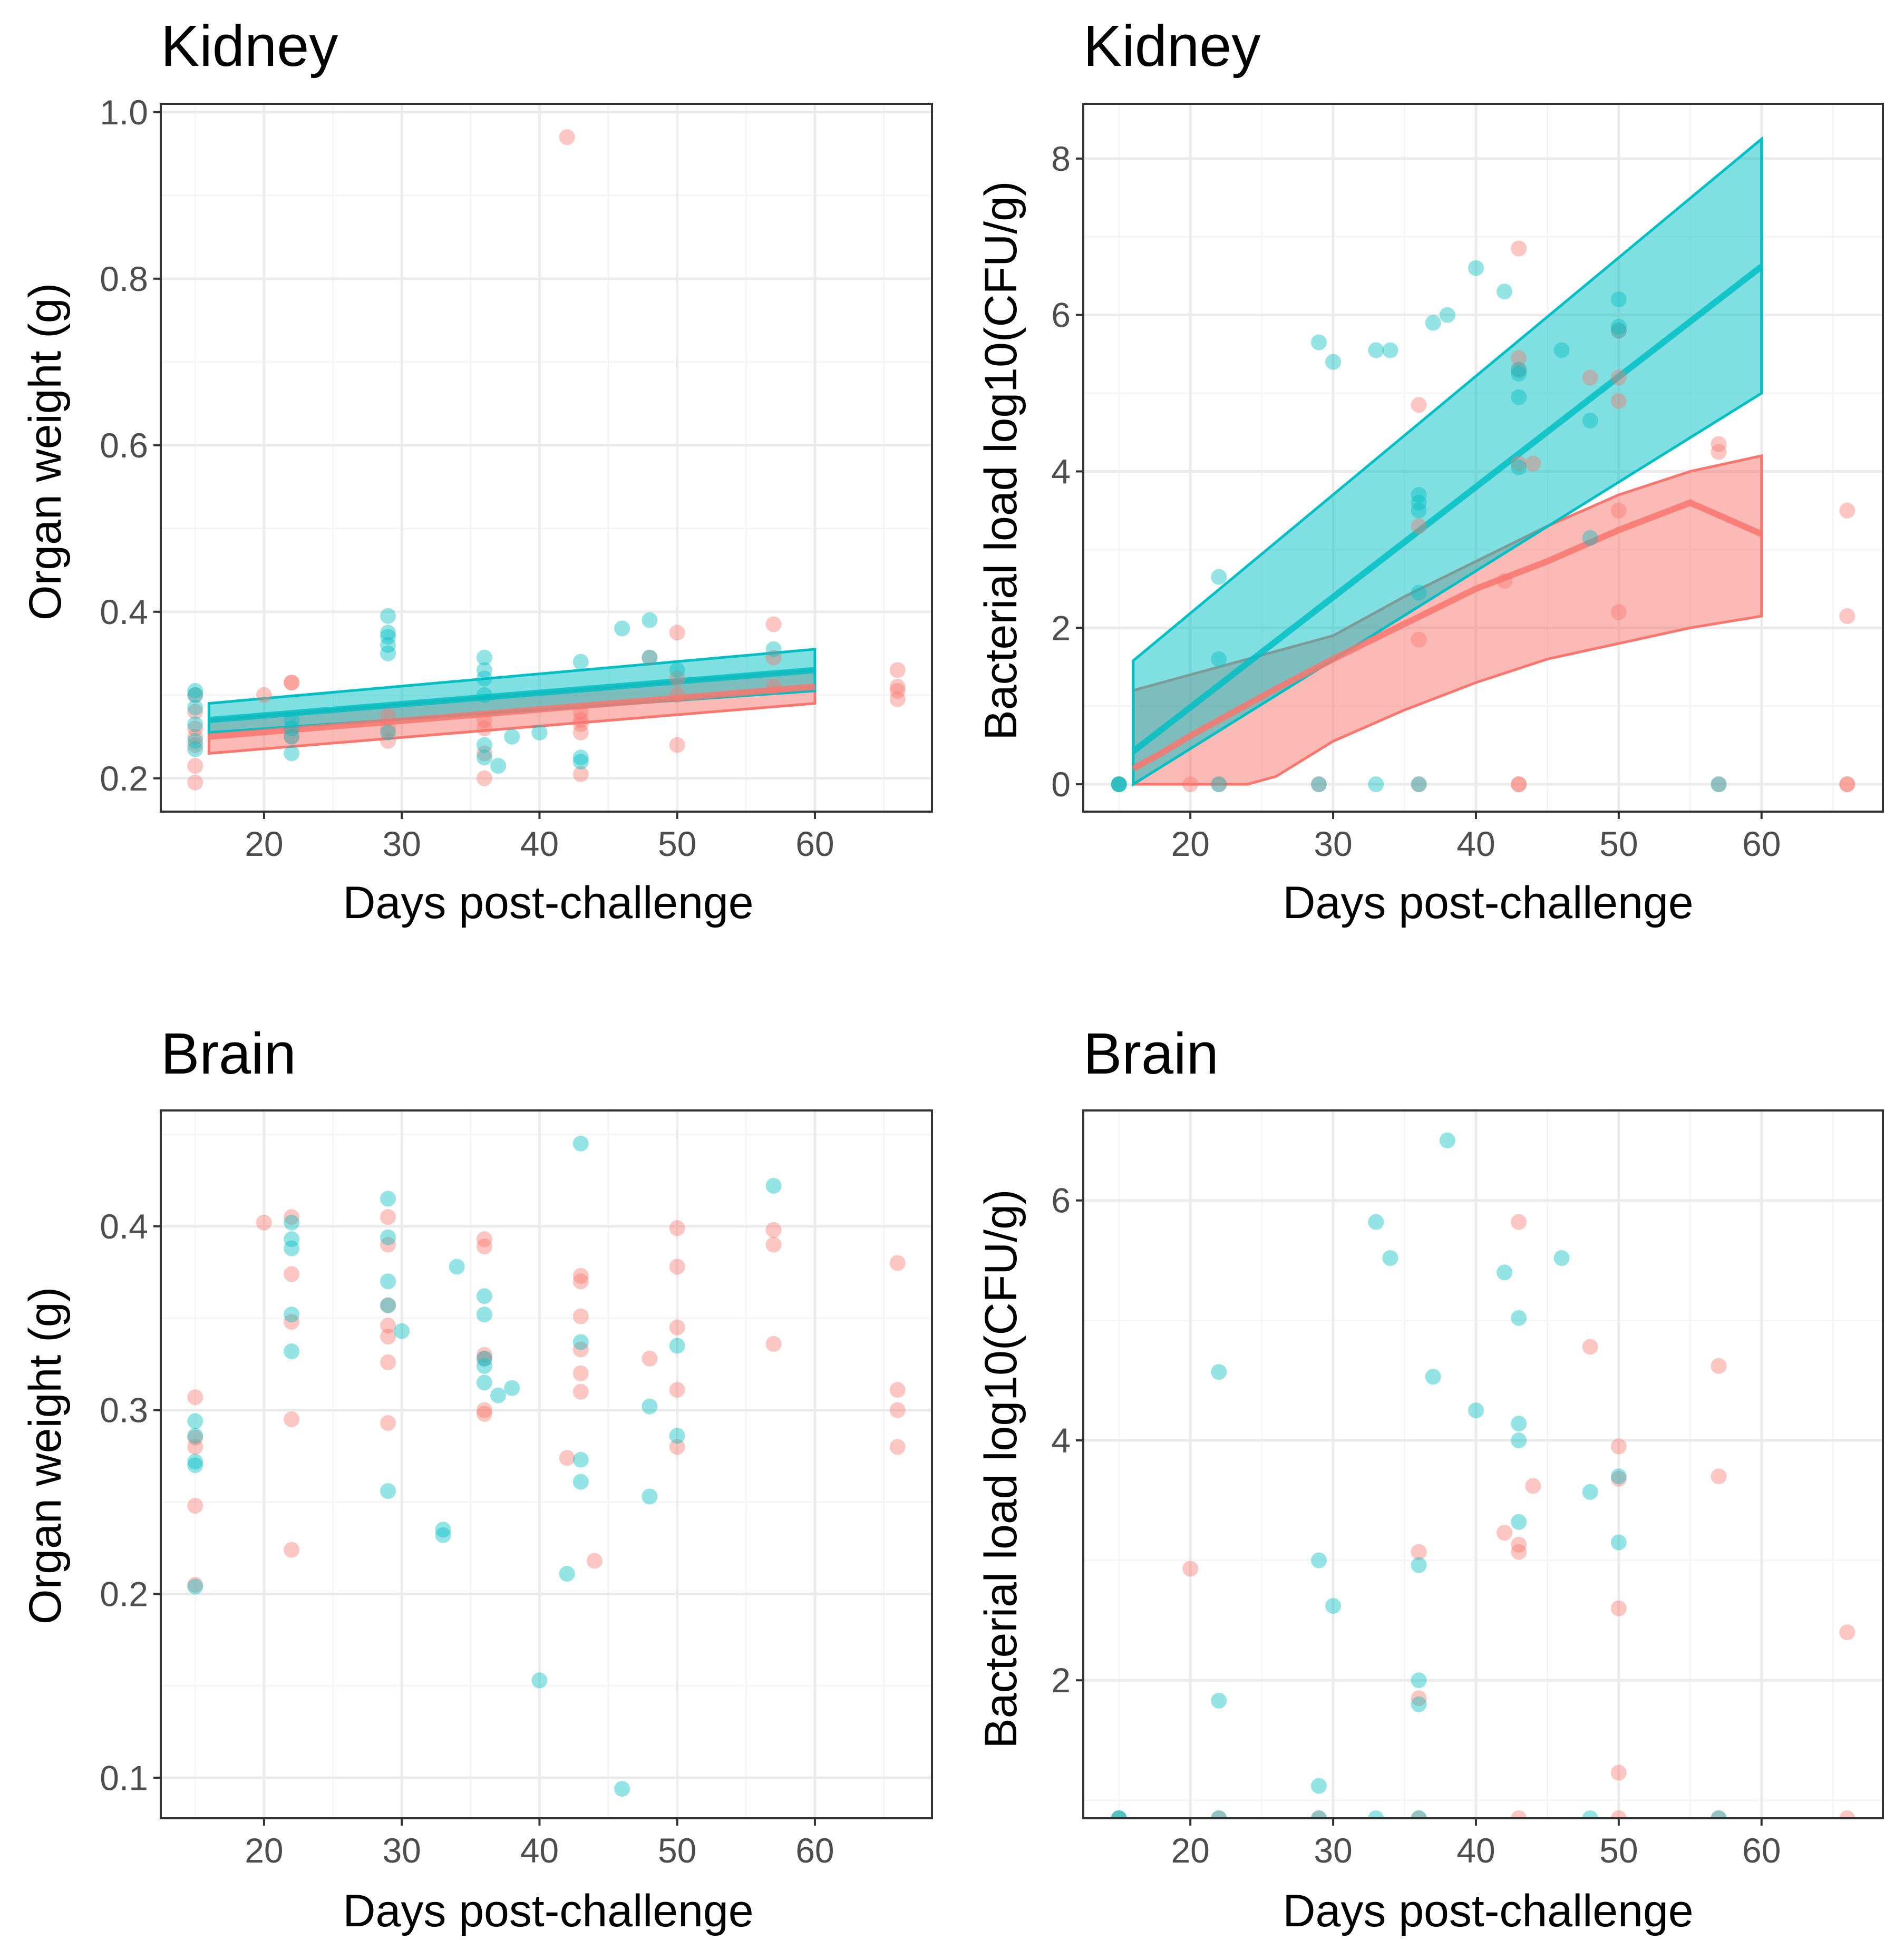 This screenshot has width=1904, height=1940. Describe the element at coordinates (228, 1053) in the screenshot. I see `panel-title: Brain` at that location.